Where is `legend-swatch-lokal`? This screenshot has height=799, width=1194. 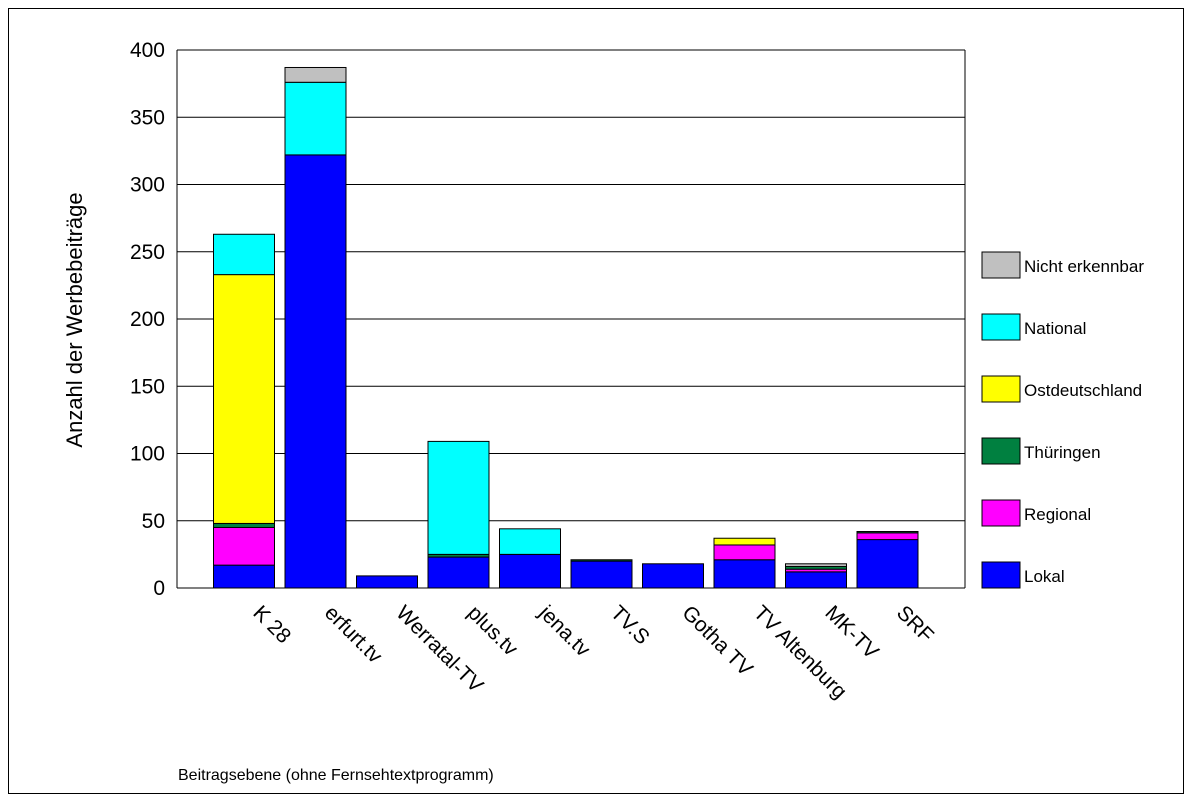 legend-swatch-lokal is located at coordinates (1001, 575).